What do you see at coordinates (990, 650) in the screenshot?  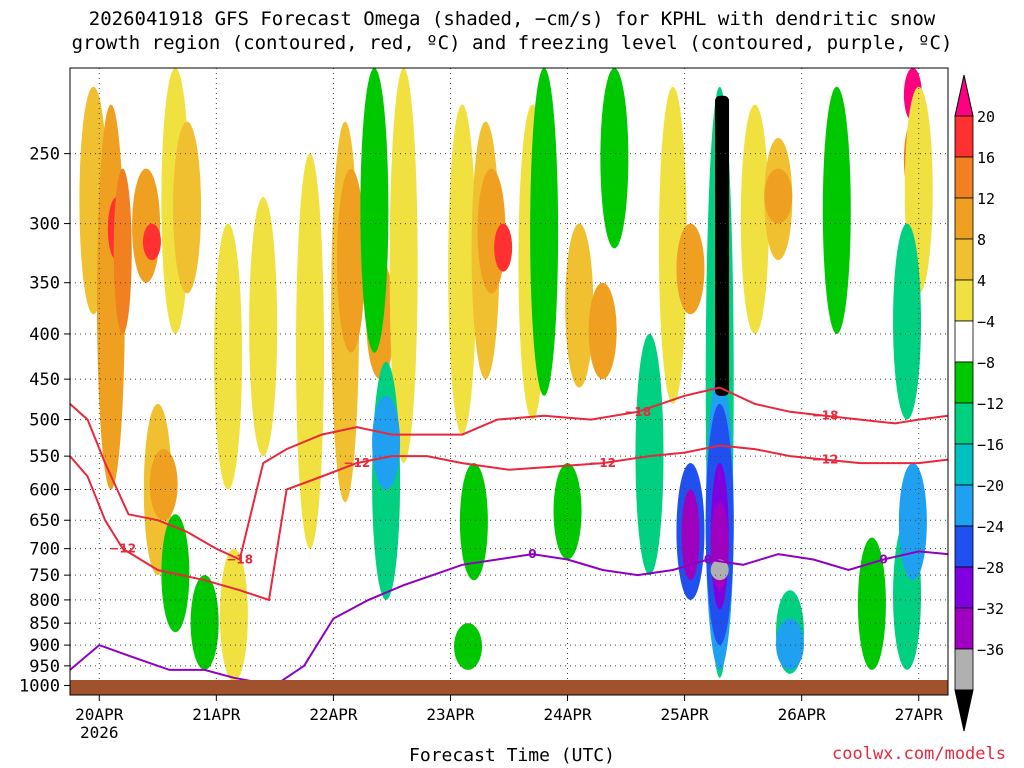 I see `colorbar-label: −36` at bounding box center [990, 650].